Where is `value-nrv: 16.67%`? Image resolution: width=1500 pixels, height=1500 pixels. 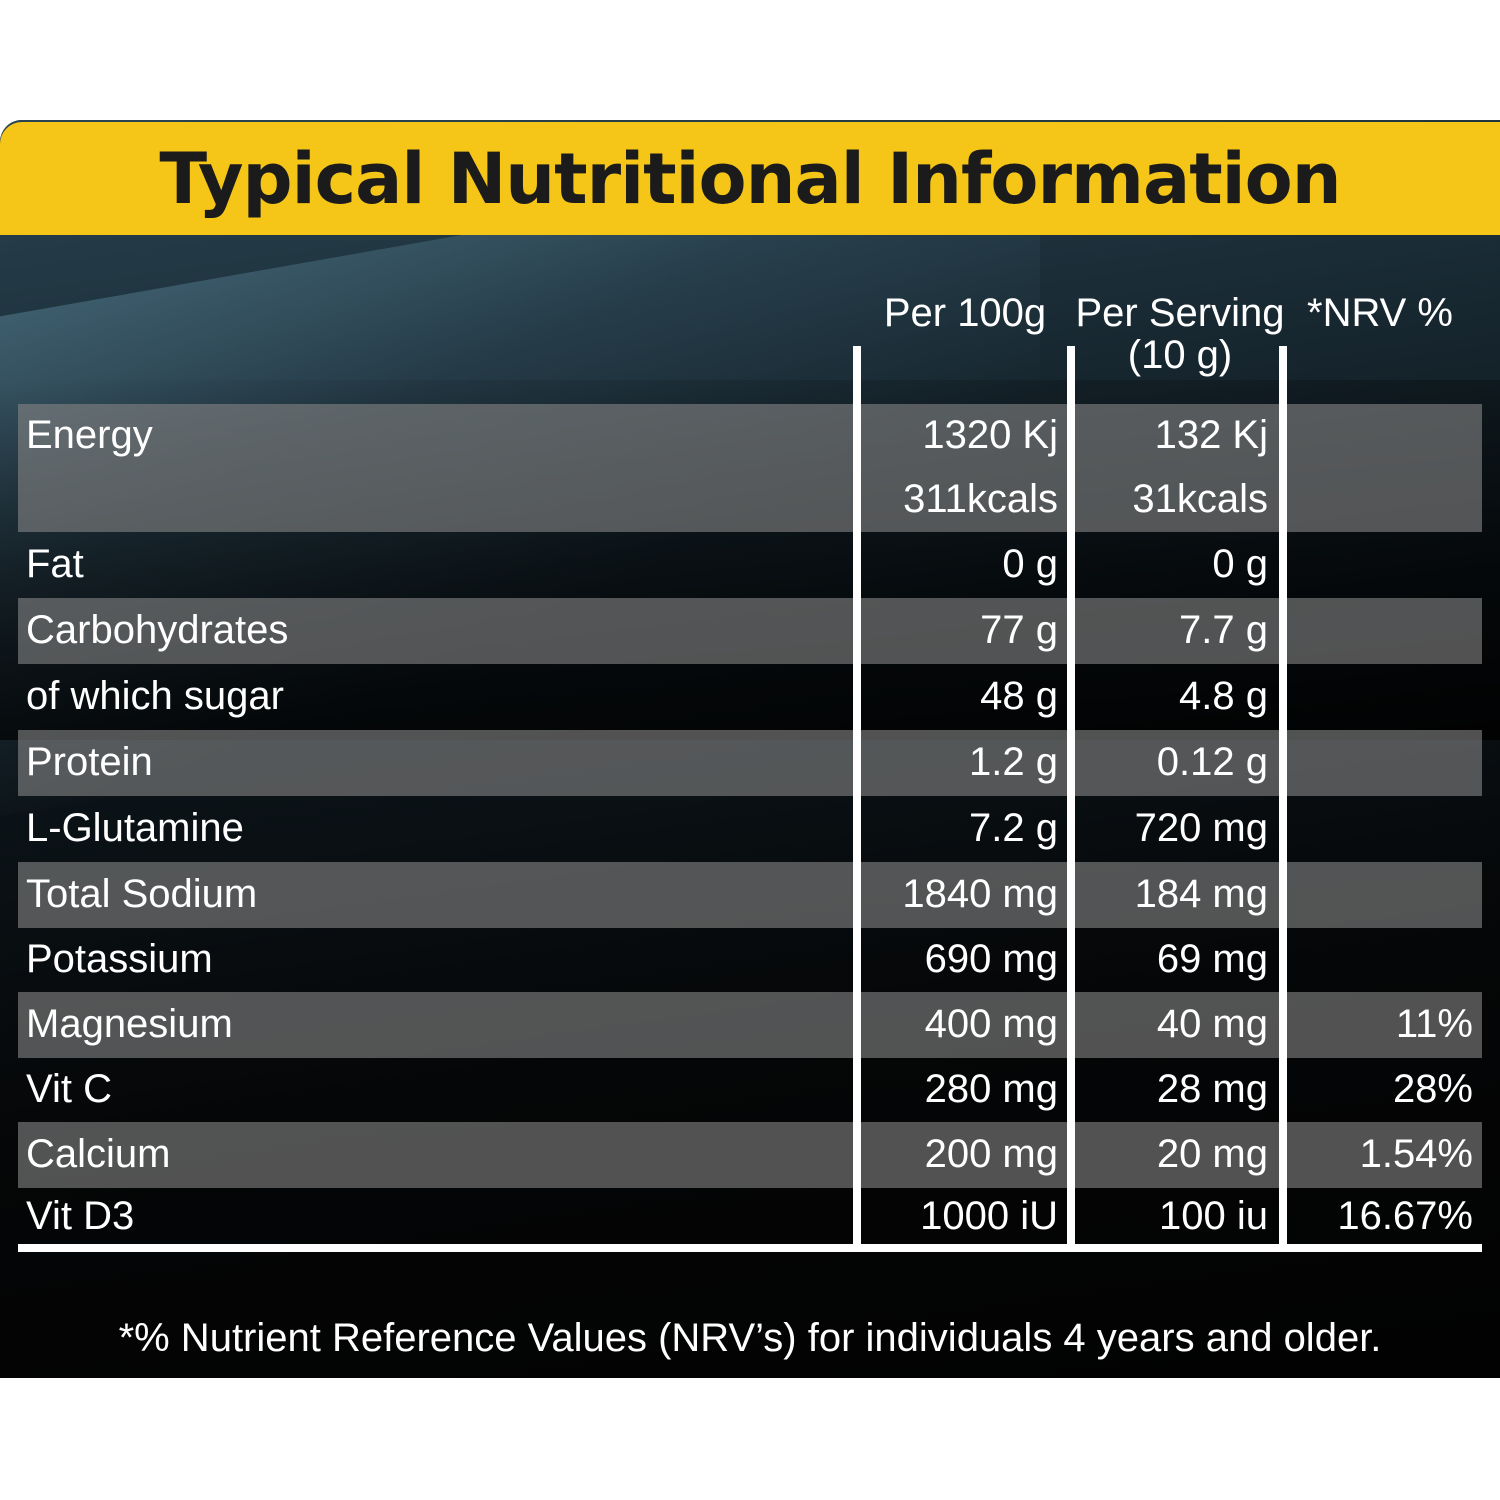 value-nrv: 16.67% is located at coordinates (1405, 1216).